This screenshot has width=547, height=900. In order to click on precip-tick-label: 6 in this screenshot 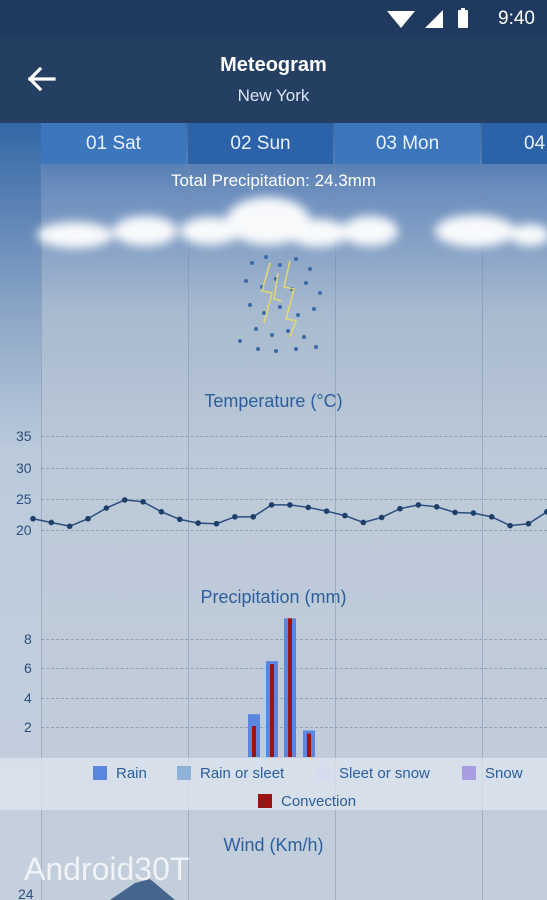, I will do `click(28, 668)`.